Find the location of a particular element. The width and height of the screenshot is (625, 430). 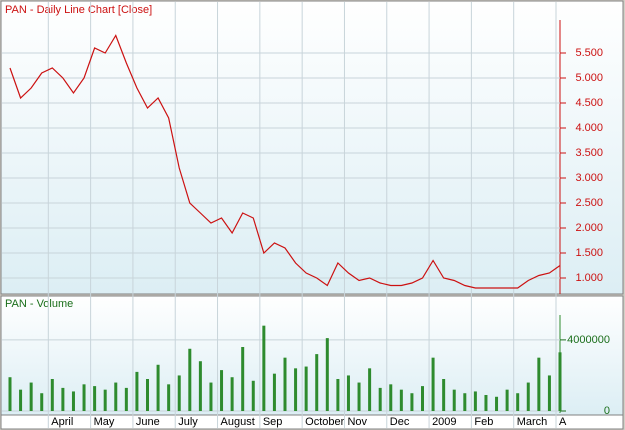

x-tick-label: Nov is located at coordinates (357, 422).